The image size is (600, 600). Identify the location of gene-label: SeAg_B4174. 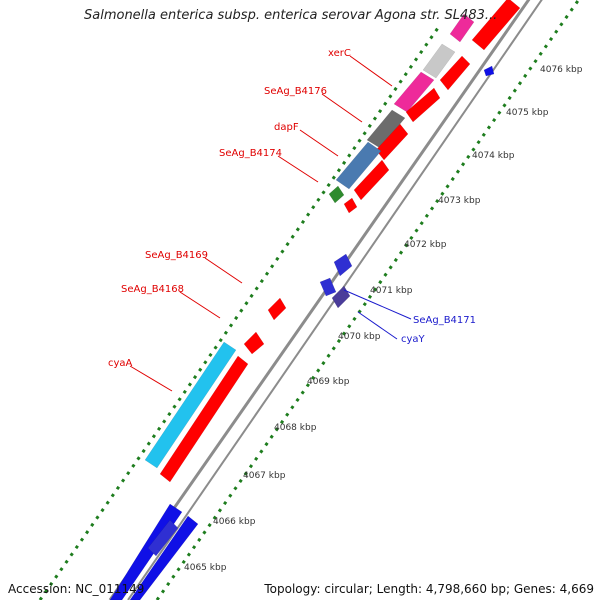
(250, 153).